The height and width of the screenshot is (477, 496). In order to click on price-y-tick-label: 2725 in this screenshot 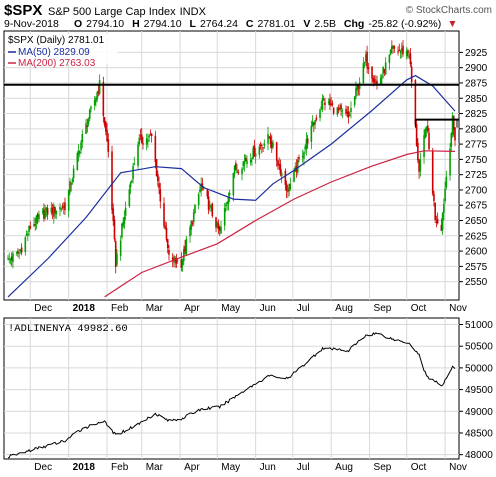, I will do `click(476, 175)`.